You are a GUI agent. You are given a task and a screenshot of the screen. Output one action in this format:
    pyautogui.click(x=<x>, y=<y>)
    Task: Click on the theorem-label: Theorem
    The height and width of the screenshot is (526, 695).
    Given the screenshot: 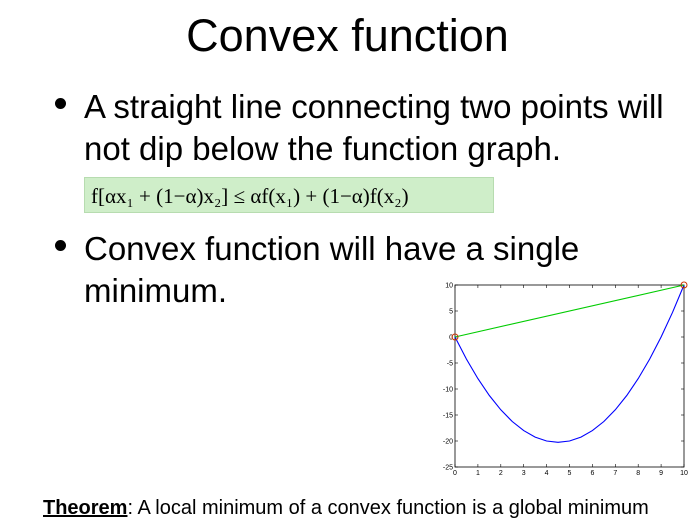 What is the action you would take?
    pyautogui.click(x=85, y=508)
    